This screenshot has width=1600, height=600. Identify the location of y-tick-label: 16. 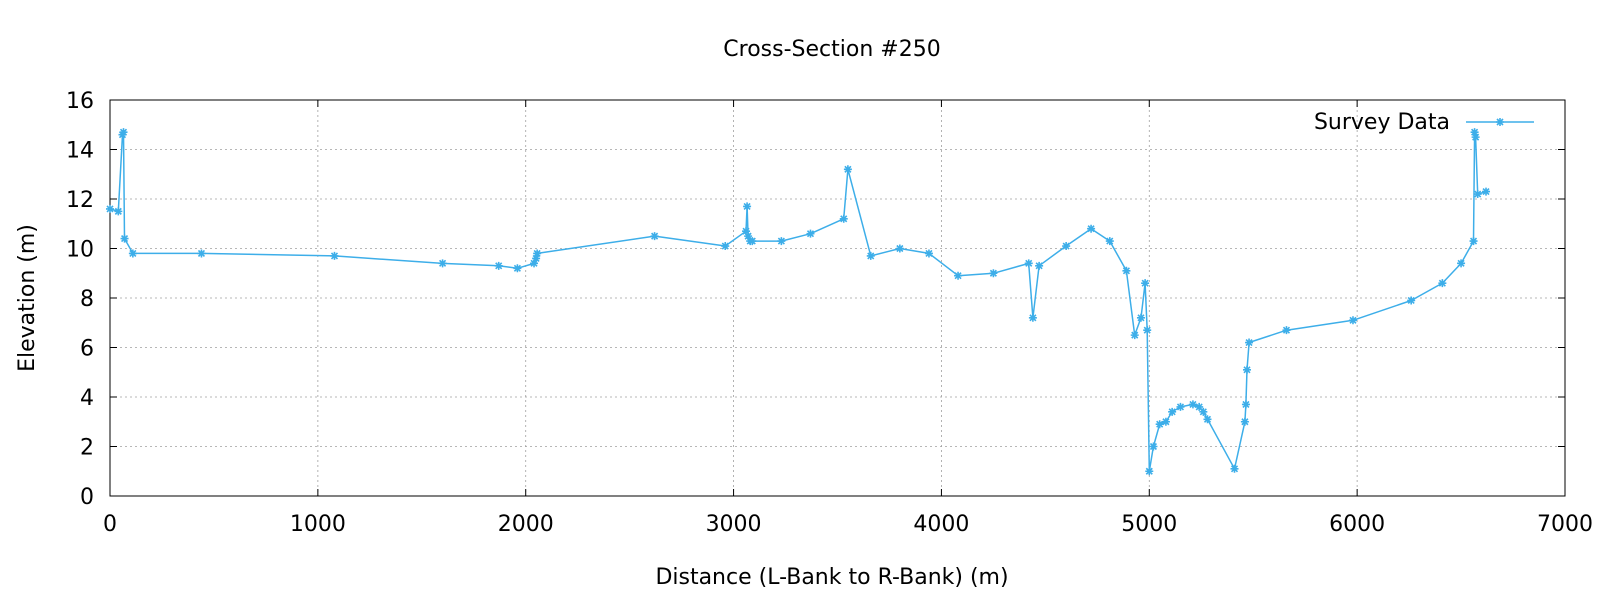
(80, 101).